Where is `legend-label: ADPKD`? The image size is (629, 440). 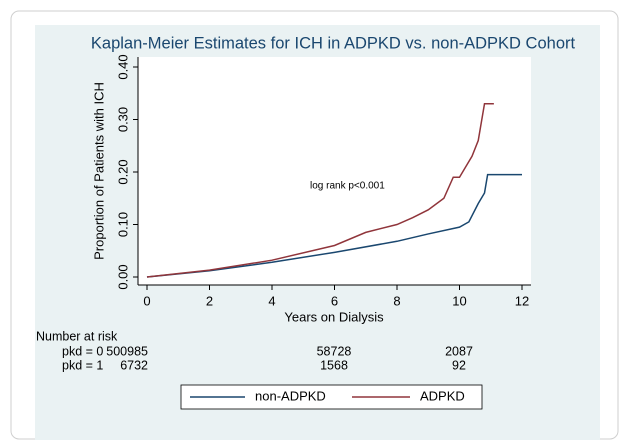
legend-label: ADPKD is located at coordinates (442, 395).